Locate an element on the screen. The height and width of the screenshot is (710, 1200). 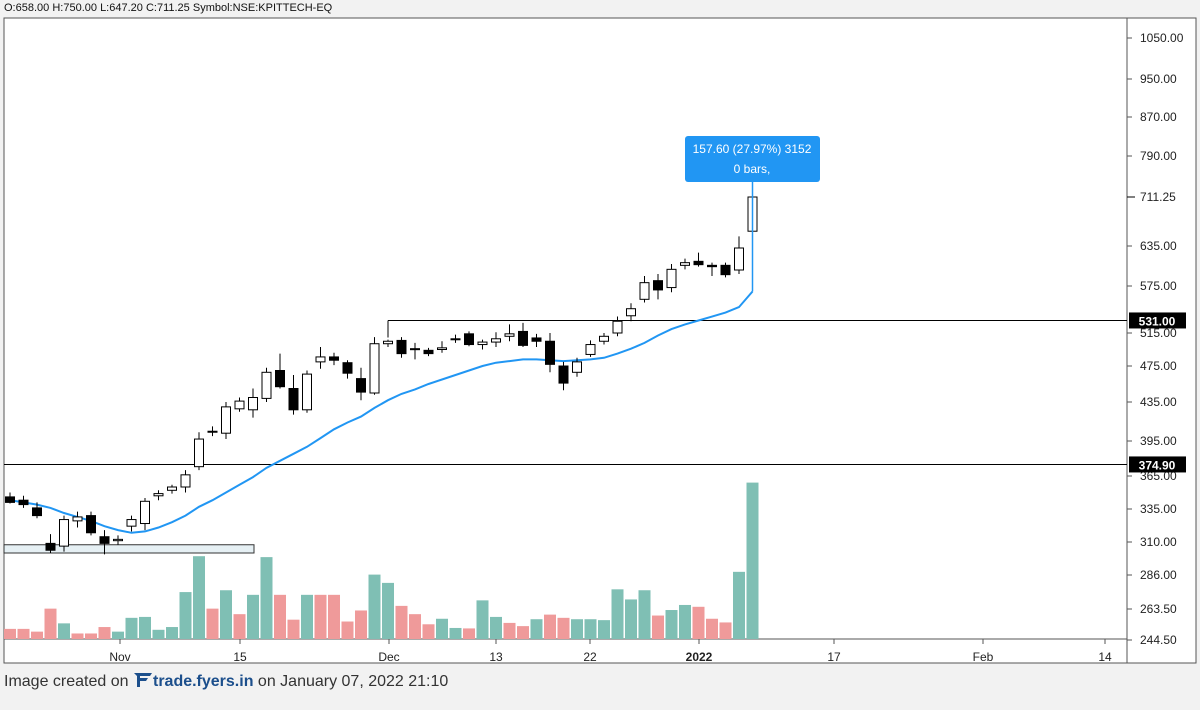
level-price-tag-text: 531.00 is located at coordinates (1157, 321).